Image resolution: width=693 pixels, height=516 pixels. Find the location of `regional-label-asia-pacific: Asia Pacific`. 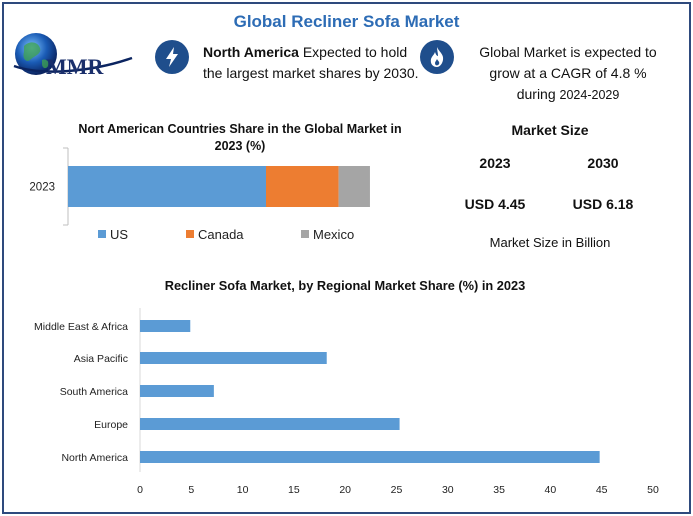

regional-label-asia-pacific: Asia Pacific is located at coordinates (101, 359).